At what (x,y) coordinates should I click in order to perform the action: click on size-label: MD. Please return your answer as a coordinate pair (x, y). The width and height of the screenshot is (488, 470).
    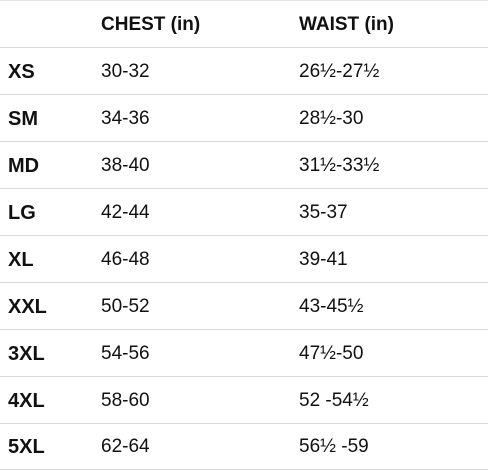
    Looking at the image, I should click on (24, 166).